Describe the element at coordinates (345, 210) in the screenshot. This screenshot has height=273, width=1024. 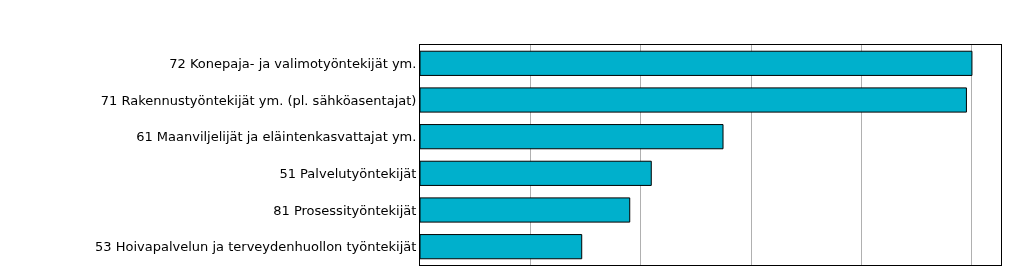
I see `y-tick-label: 81 Prosessityöntekijät` at that location.